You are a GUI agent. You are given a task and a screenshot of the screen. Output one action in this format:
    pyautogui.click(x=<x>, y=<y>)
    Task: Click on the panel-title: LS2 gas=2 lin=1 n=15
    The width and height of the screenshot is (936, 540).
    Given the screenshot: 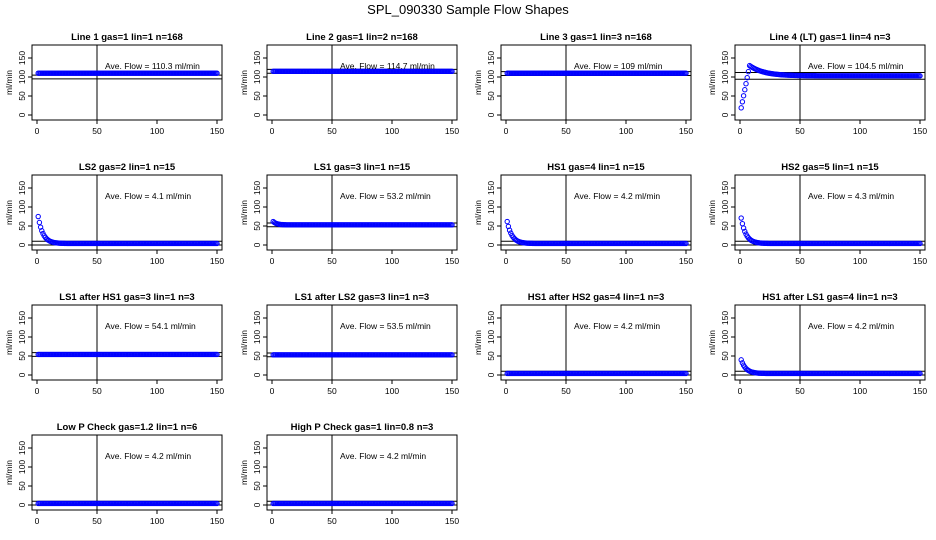 What is the action you would take?
    pyautogui.click(x=127, y=167)
    